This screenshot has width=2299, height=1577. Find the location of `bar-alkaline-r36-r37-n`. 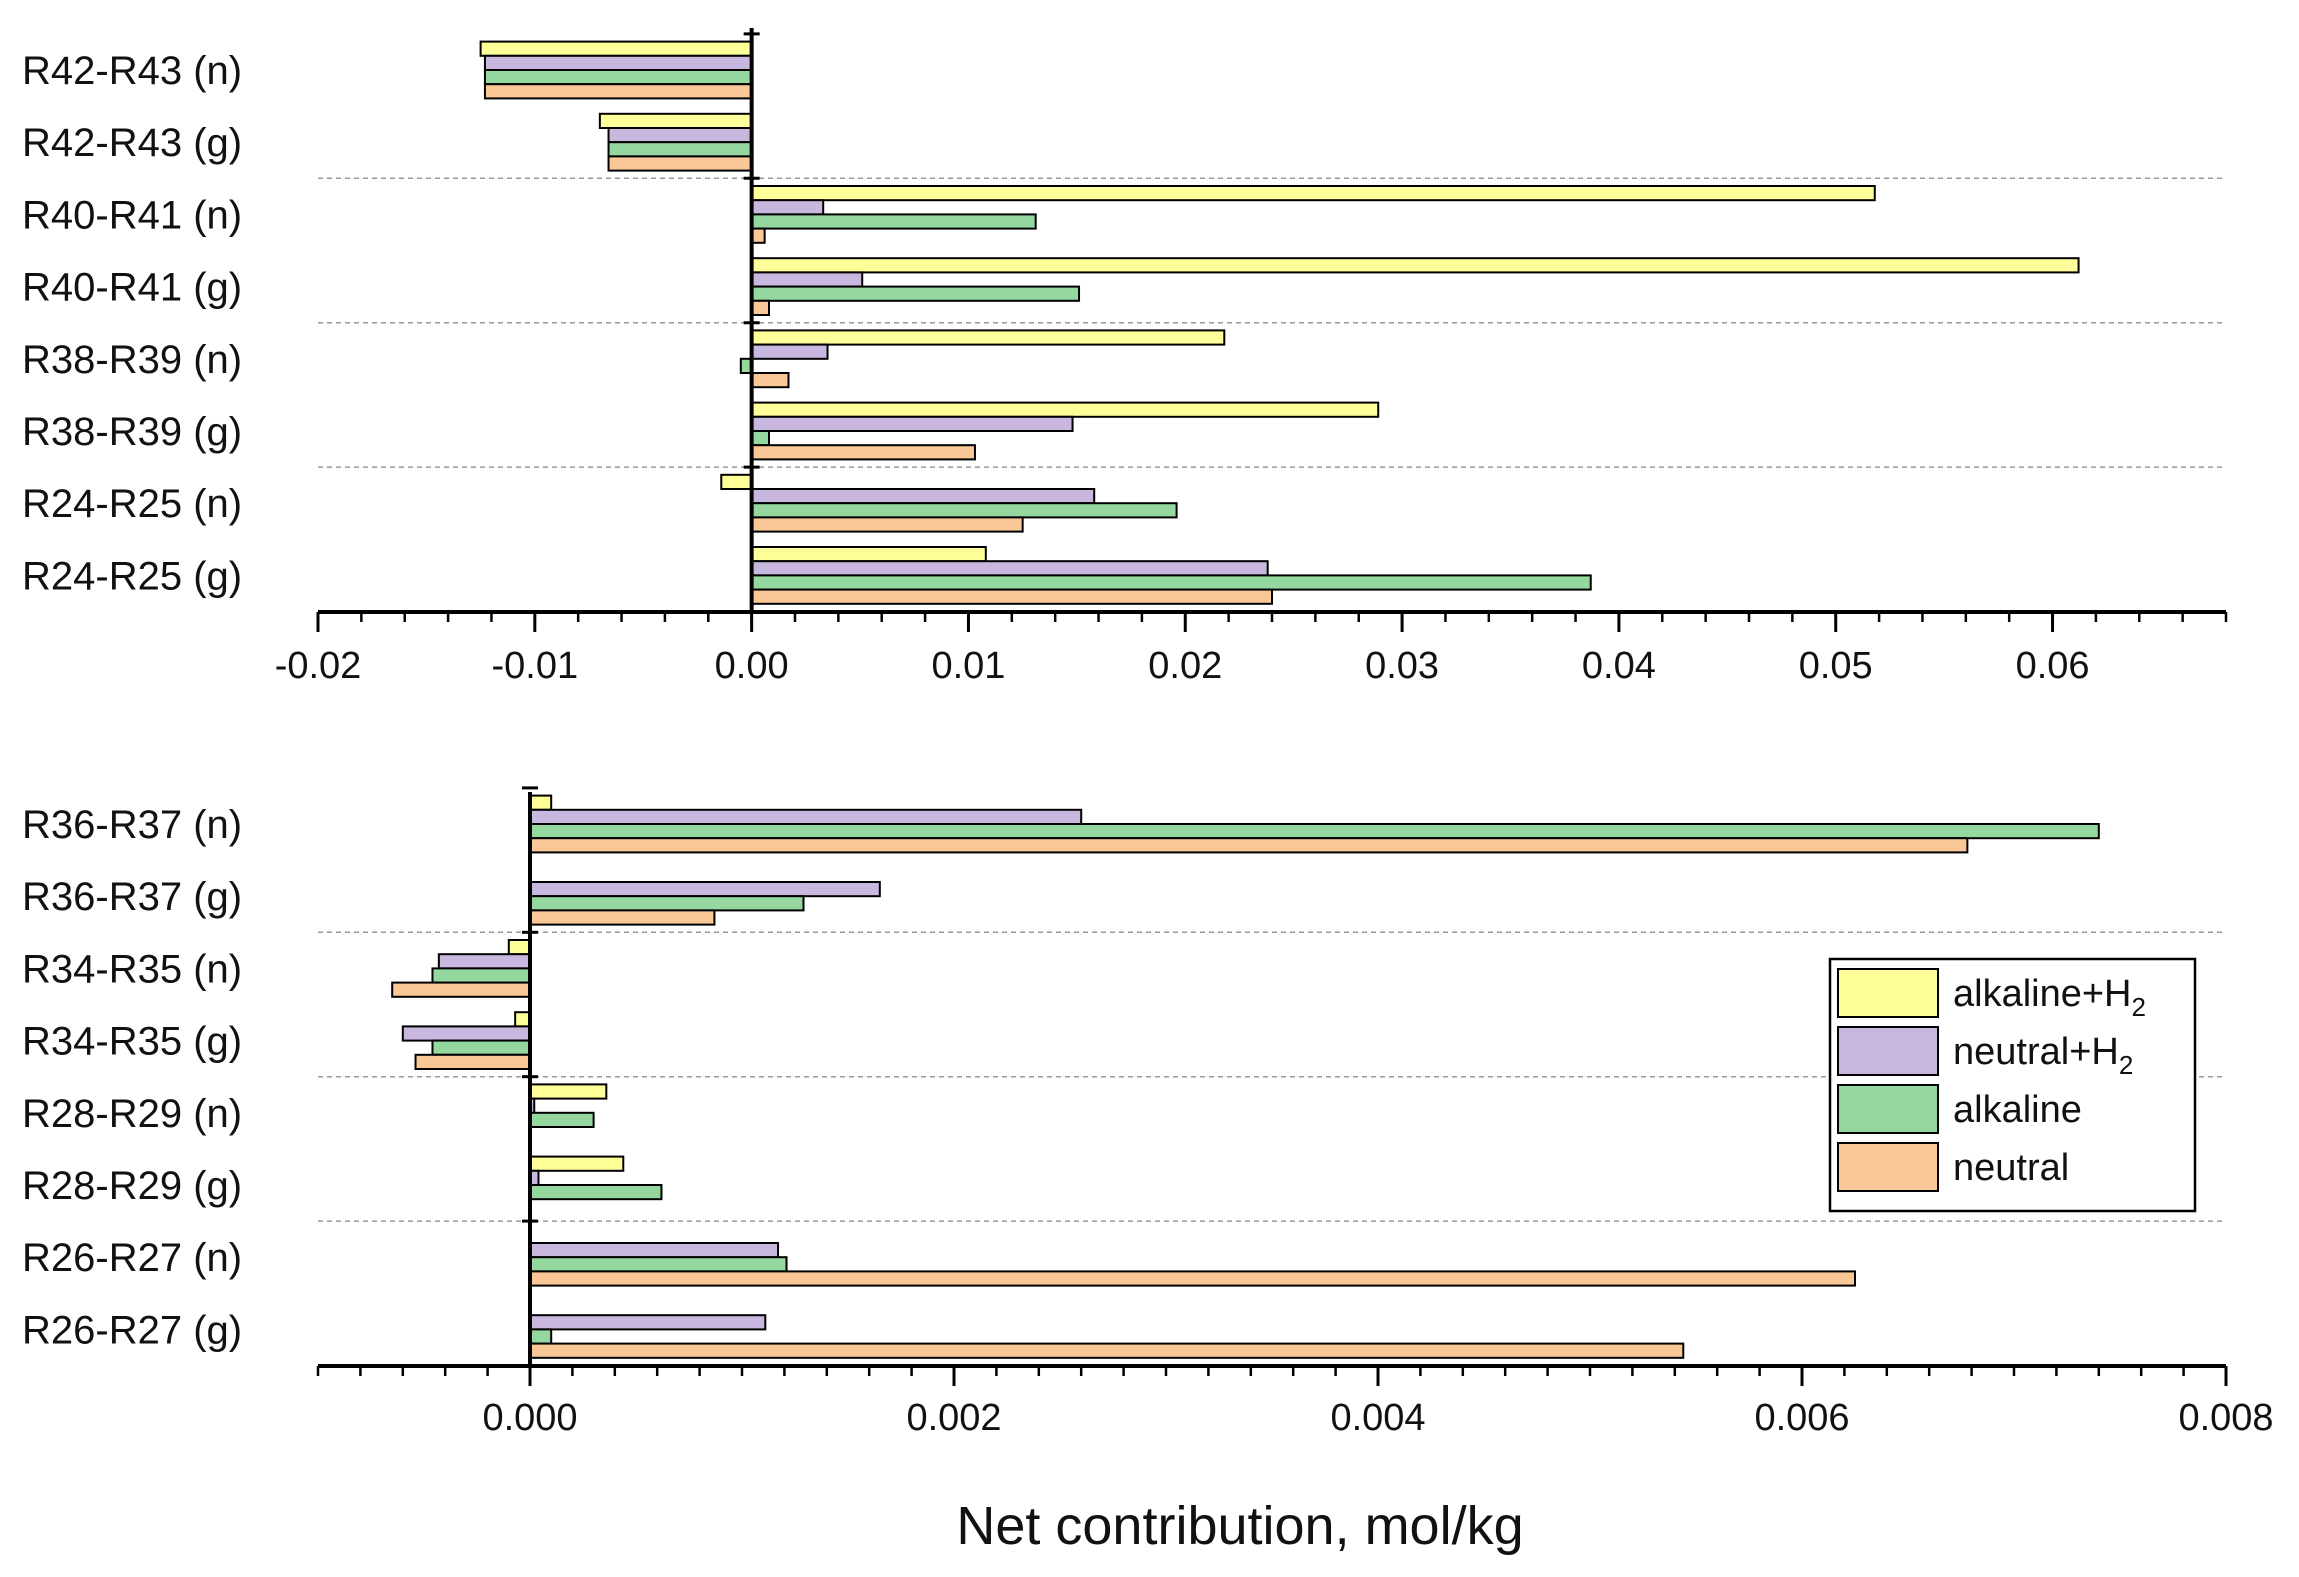

bar-alkaline-r36-r37-n is located at coordinates (1314, 831).